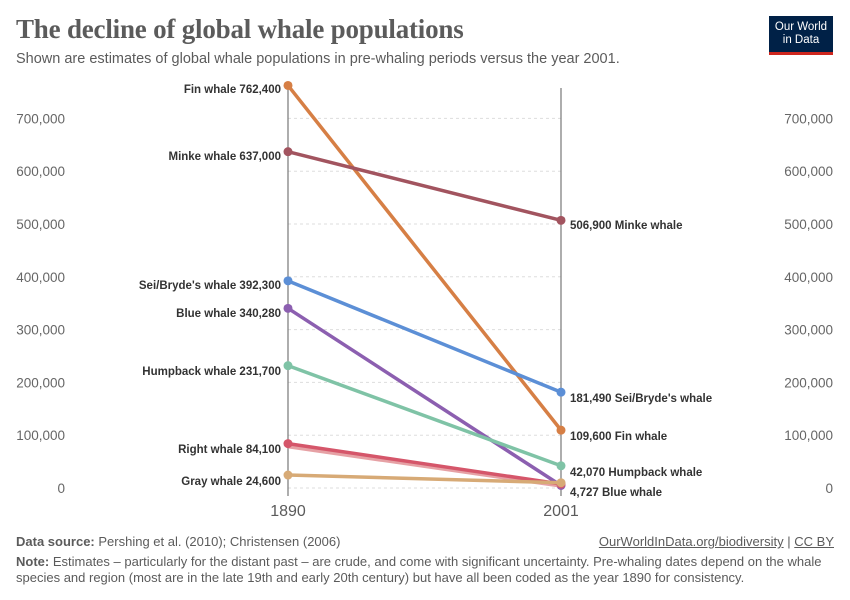 The height and width of the screenshot is (600, 850). What do you see at coordinates (808, 277) in the screenshot?
I see `y-tick-label-right: 400,000` at bounding box center [808, 277].